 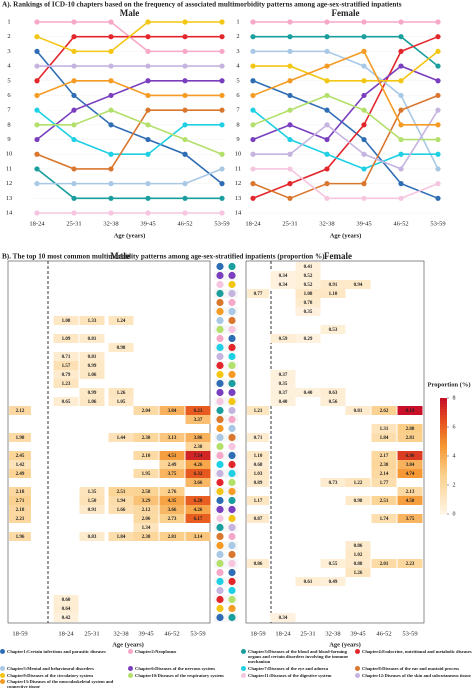 I want to click on cell-label: 1.42, so click(x=20, y=465).